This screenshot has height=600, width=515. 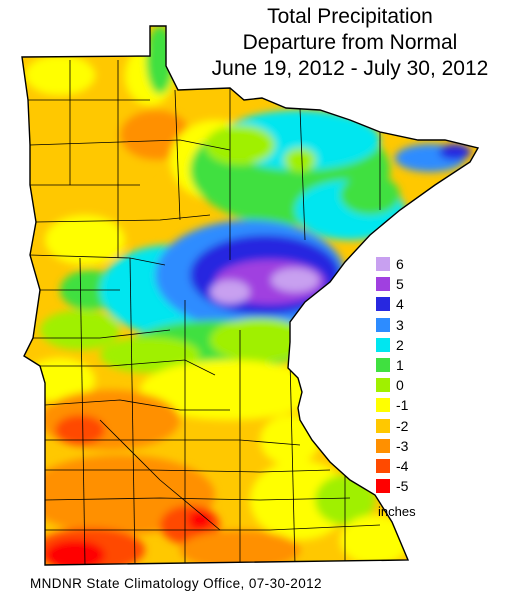 What do you see at coordinates (402, 425) in the screenshot?
I see `legend-label: -2` at bounding box center [402, 425].